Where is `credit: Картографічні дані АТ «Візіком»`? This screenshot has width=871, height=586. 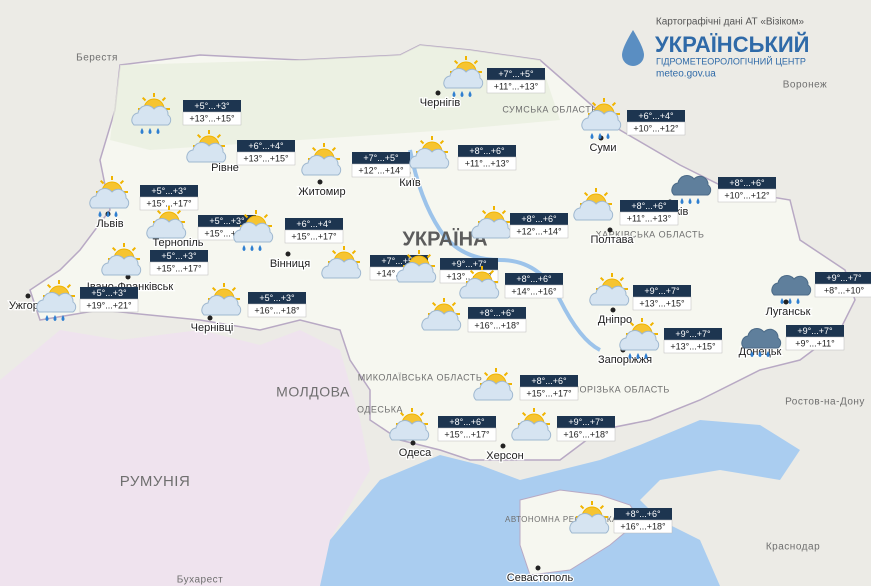 credit: Картографічні дані АТ «Візіком» is located at coordinates (730, 22).